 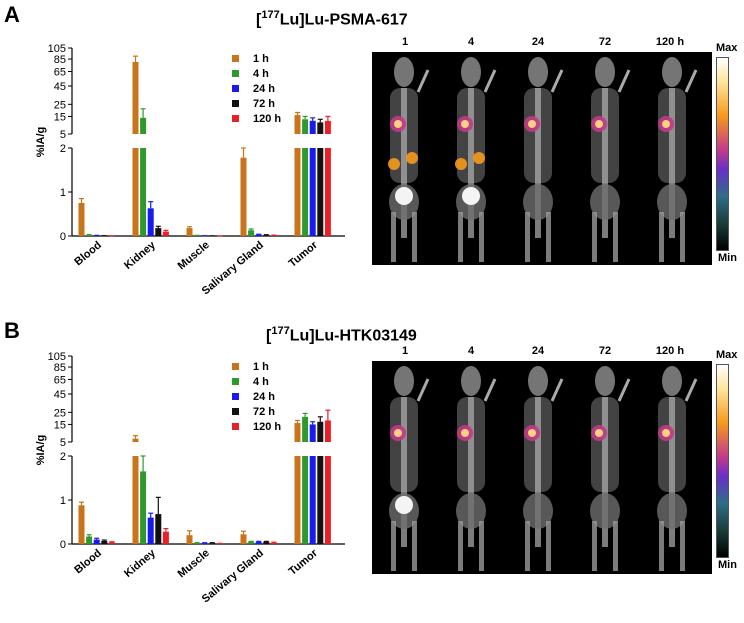 What do you see at coordinates (140, 563) in the screenshot?
I see `category-label: Kidney` at bounding box center [140, 563].